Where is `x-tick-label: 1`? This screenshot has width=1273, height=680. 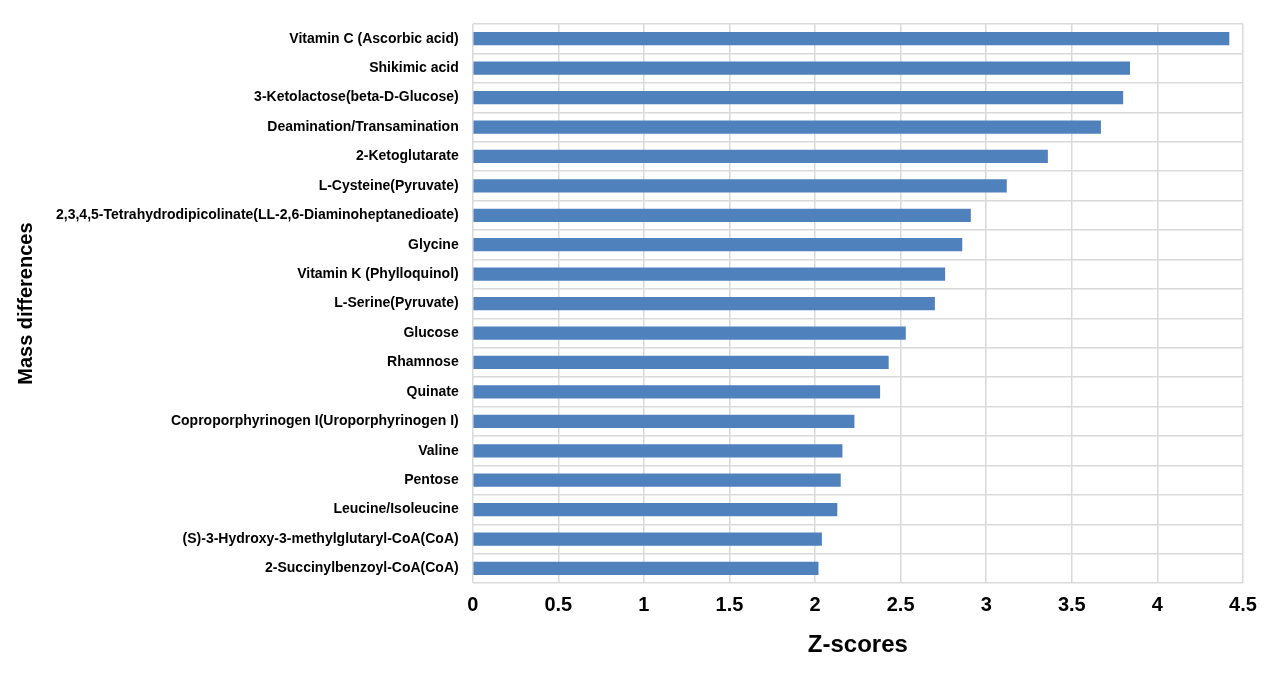
x-tick-label: 1 is located at coordinates (644, 603).